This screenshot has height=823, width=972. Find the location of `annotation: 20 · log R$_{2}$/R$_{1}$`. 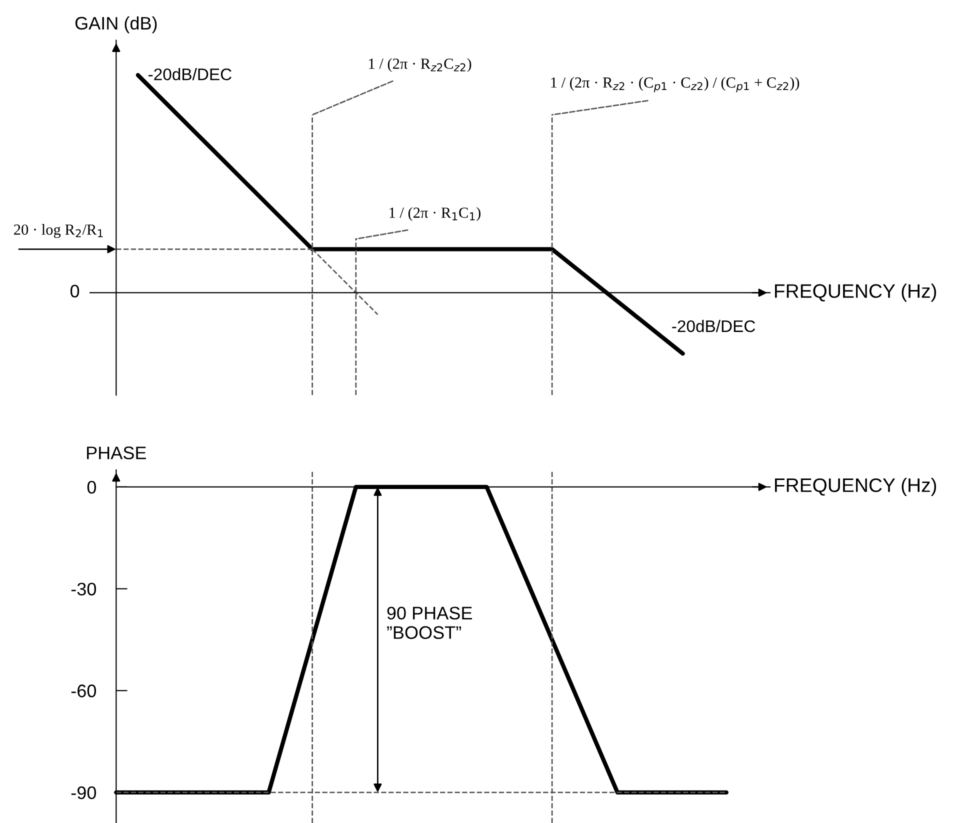

annotation: 20 · log R$_{2}$/R$_{1}$ is located at coordinates (58, 231).